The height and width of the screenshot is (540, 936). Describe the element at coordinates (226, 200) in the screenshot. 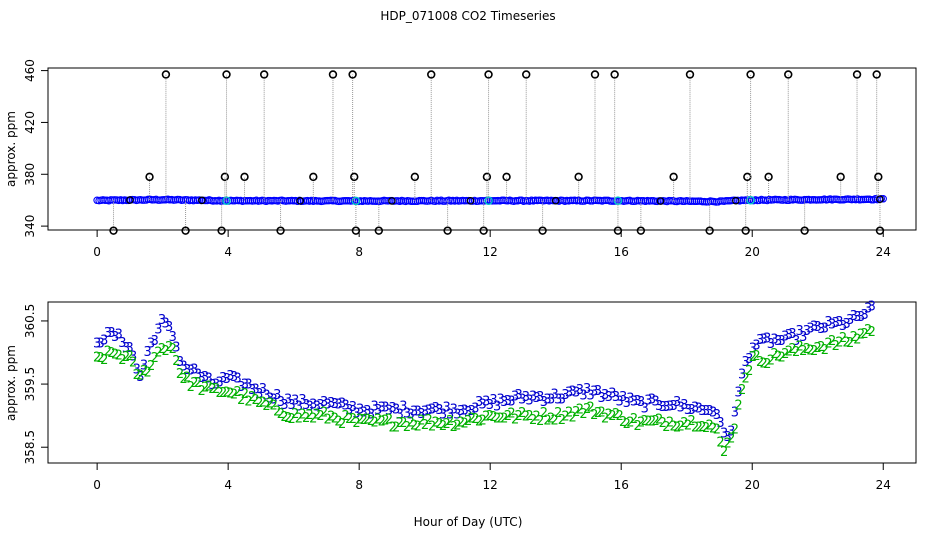

I see `cal-point` at that location.